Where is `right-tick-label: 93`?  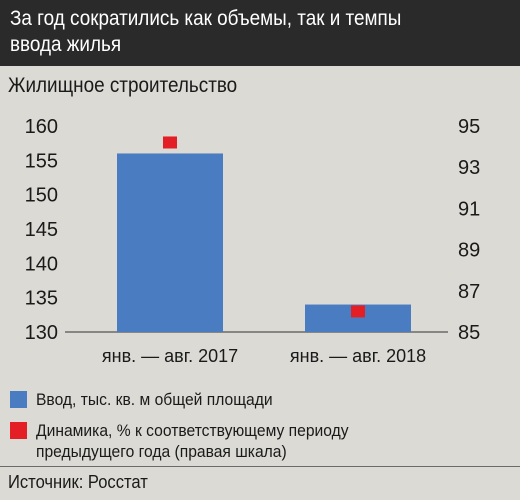 right-tick-label: 93 is located at coordinates (469, 168).